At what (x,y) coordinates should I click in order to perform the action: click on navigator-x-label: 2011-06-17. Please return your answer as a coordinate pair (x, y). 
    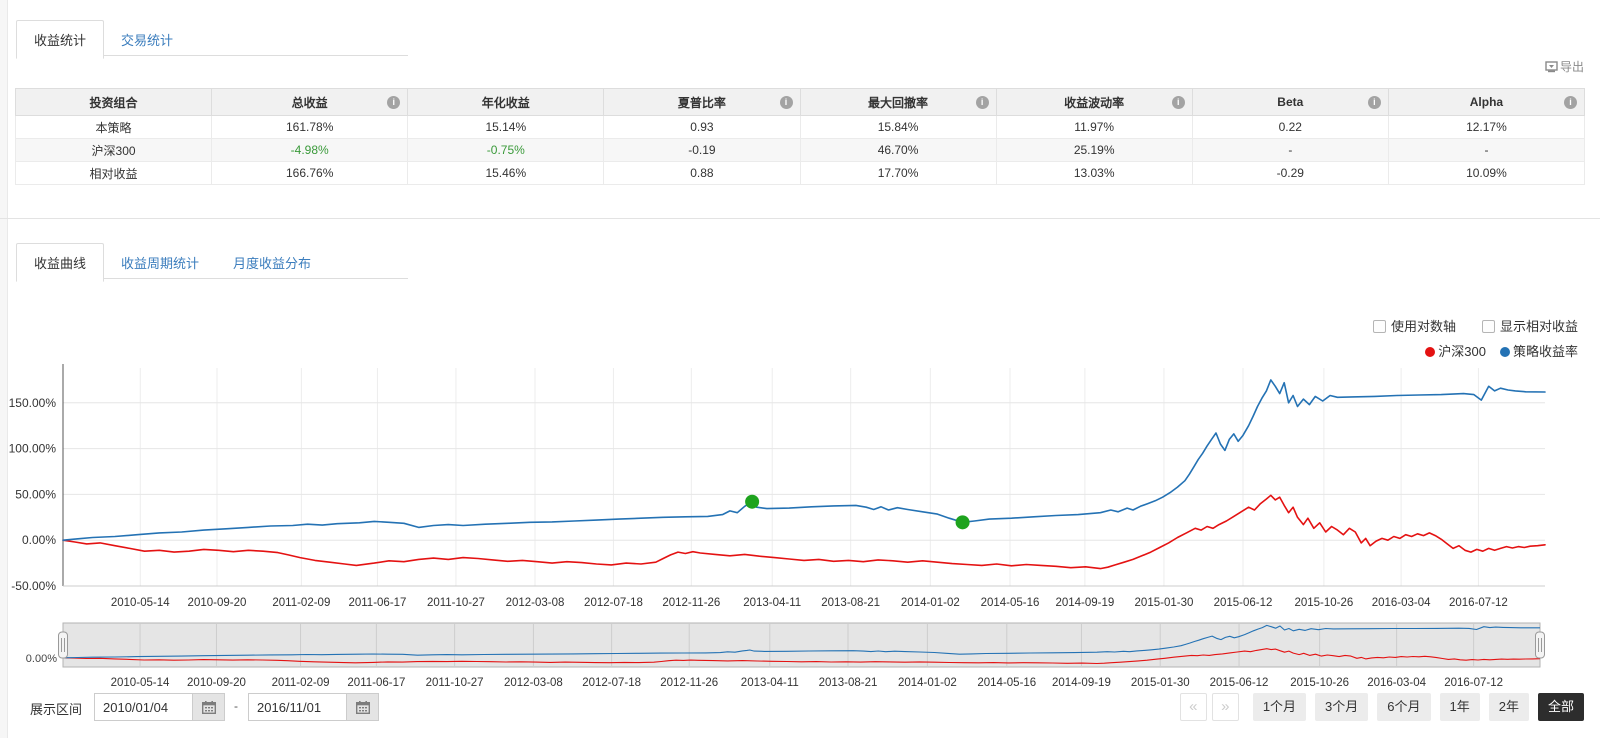
    Looking at the image, I should click on (376, 683).